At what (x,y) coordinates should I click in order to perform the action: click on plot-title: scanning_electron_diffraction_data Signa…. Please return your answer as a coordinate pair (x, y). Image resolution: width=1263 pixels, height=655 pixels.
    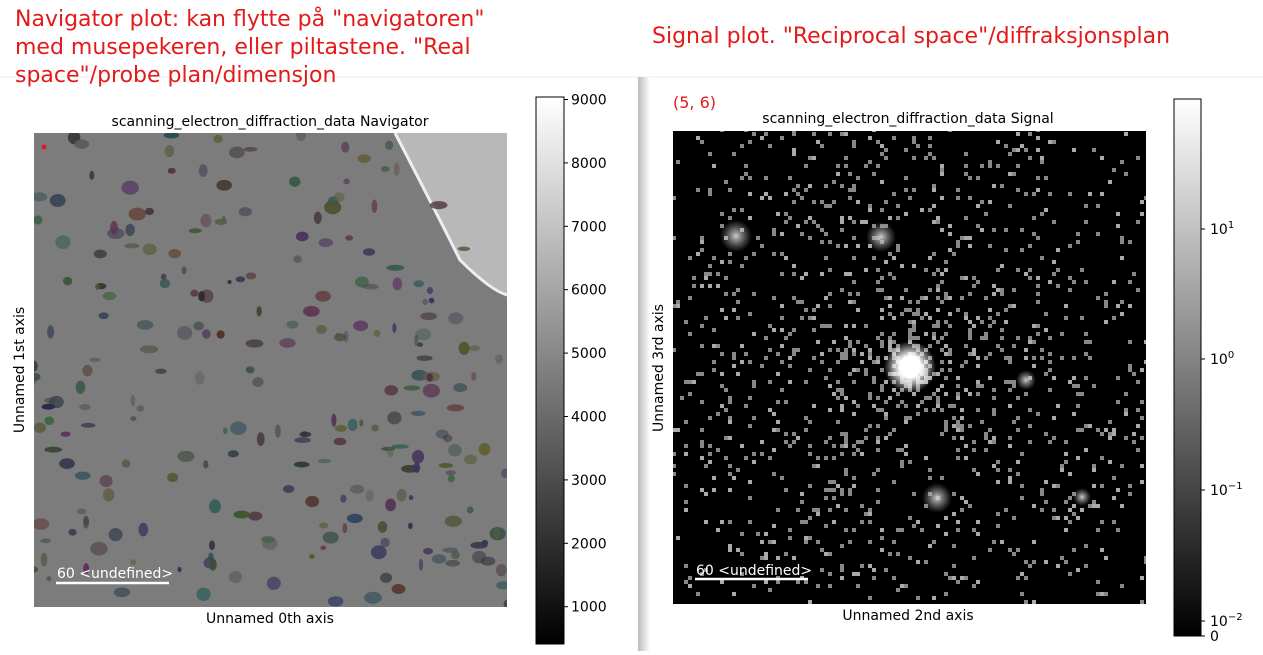
    Looking at the image, I should click on (907, 119).